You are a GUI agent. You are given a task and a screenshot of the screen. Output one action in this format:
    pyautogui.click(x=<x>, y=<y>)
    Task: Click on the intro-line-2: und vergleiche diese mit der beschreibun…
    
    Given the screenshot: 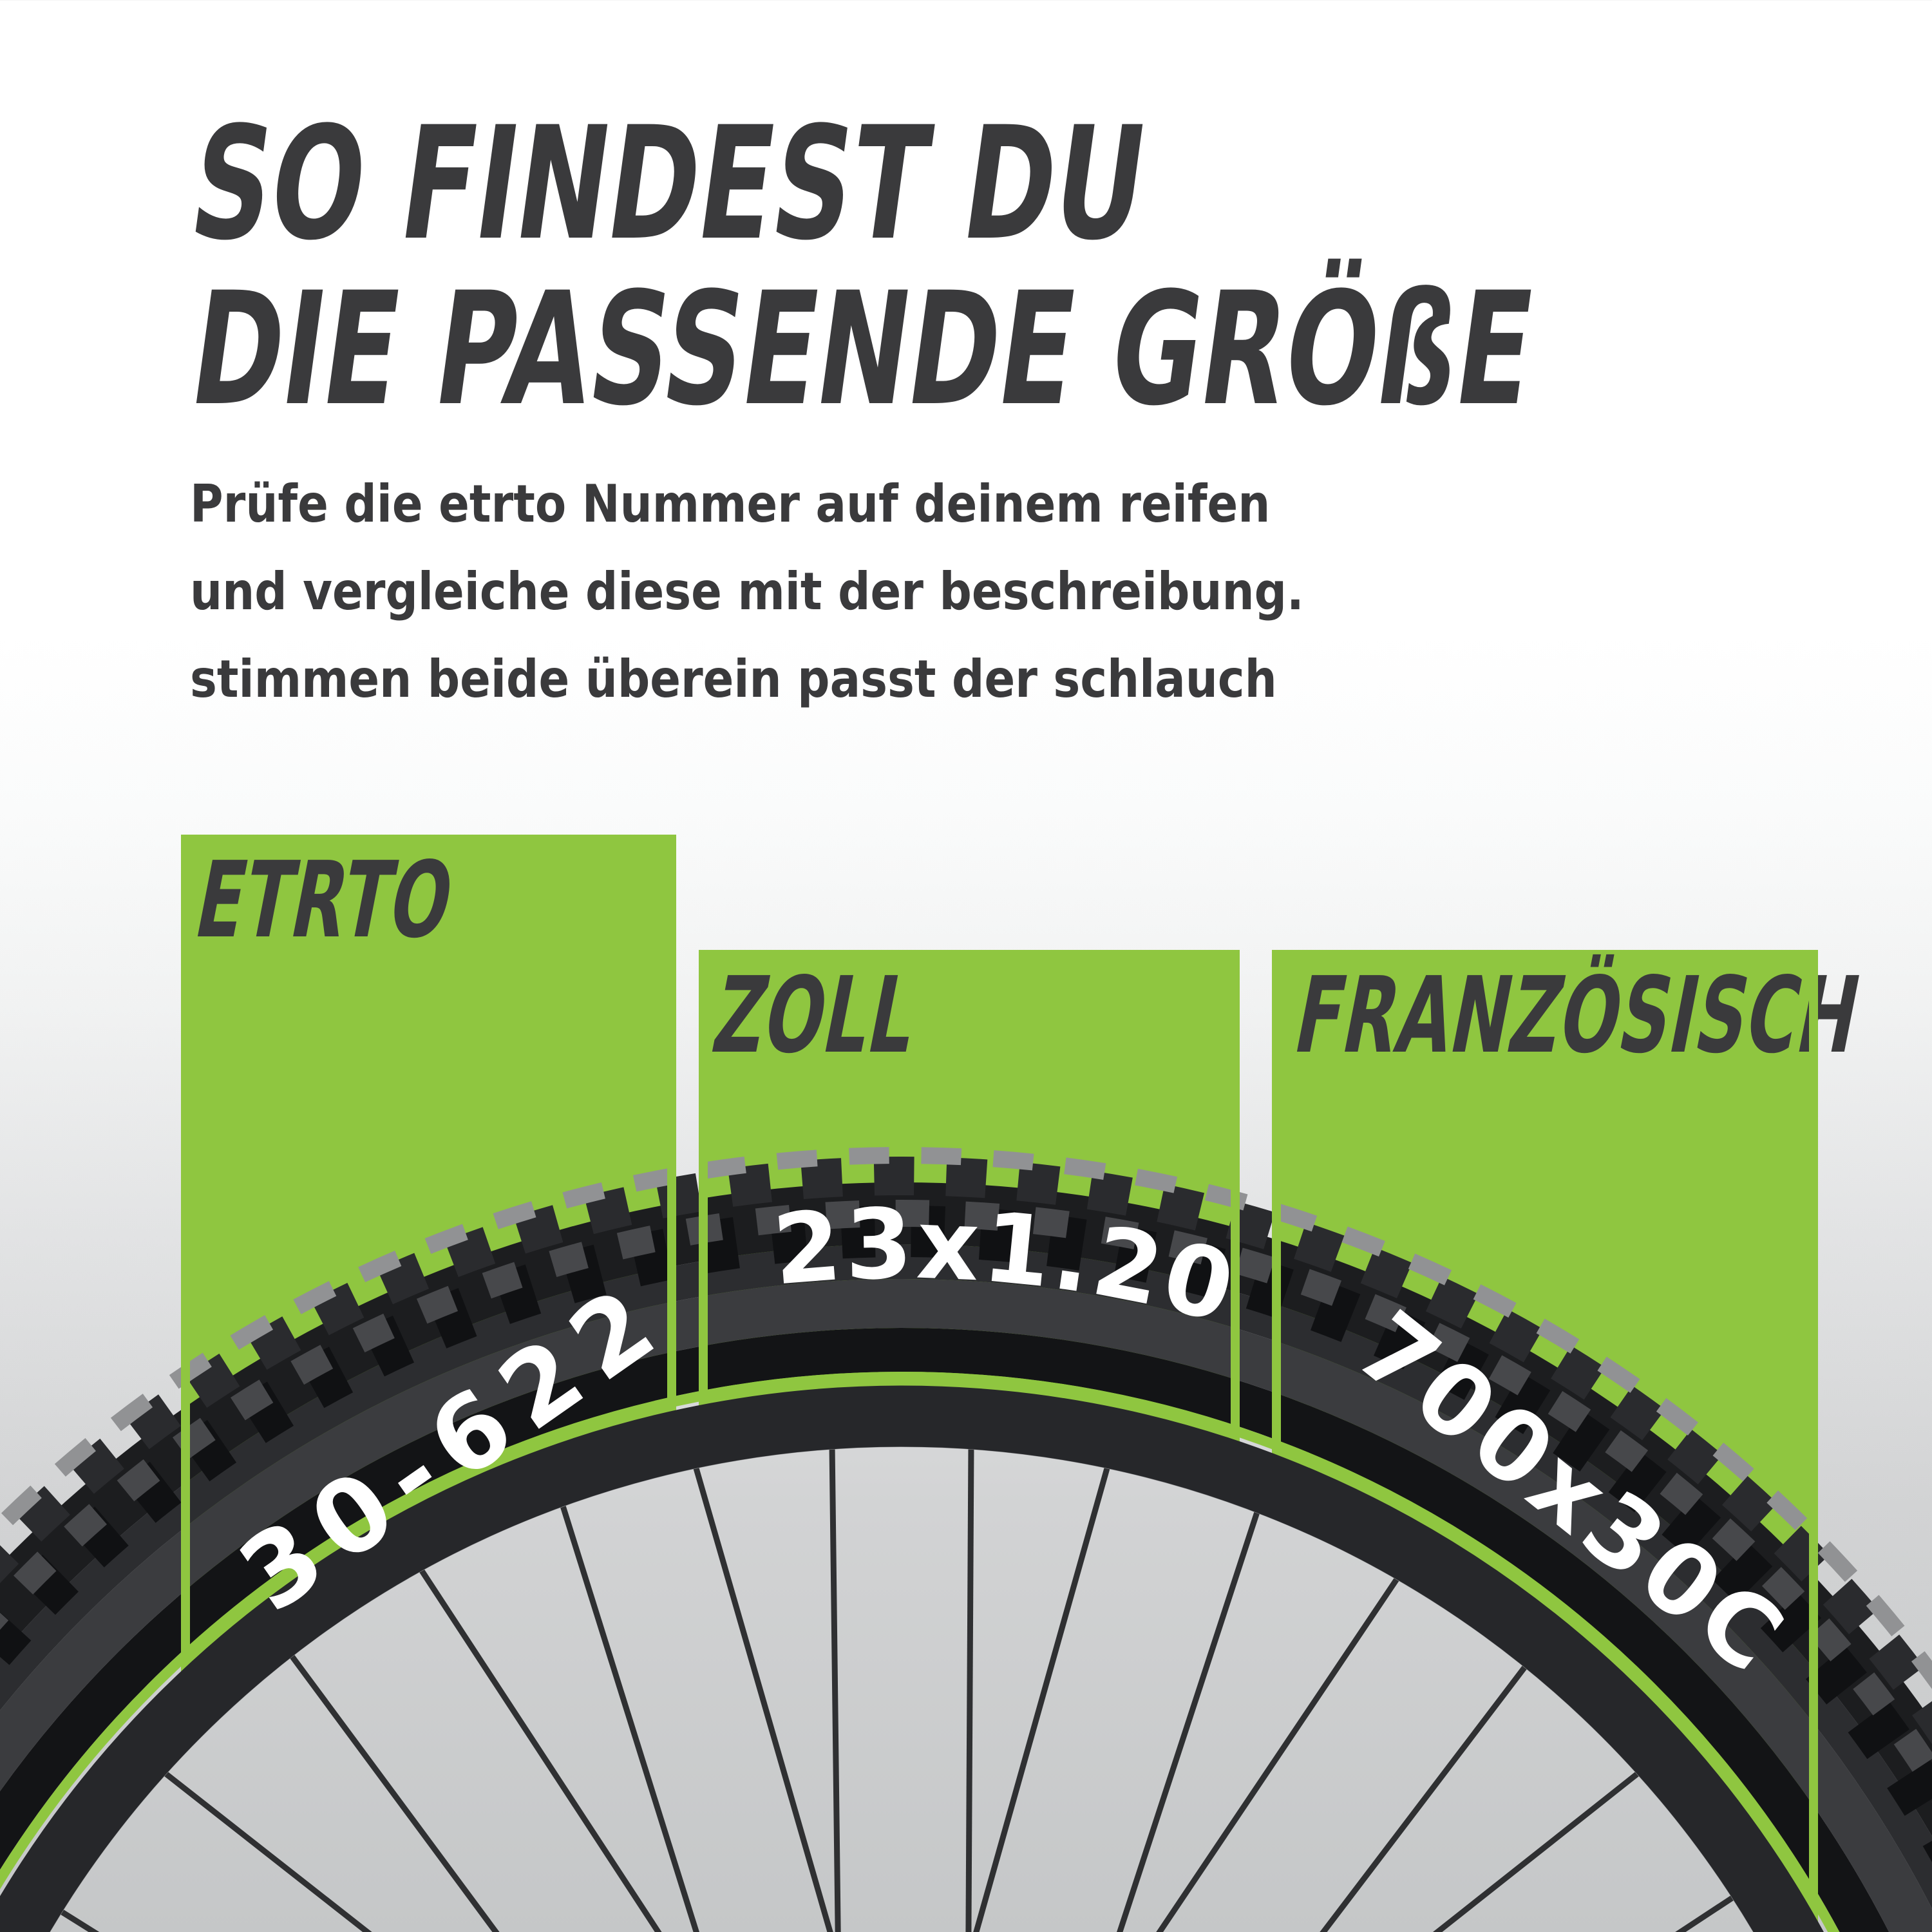 What is the action you would take?
    pyautogui.click(x=747, y=591)
    